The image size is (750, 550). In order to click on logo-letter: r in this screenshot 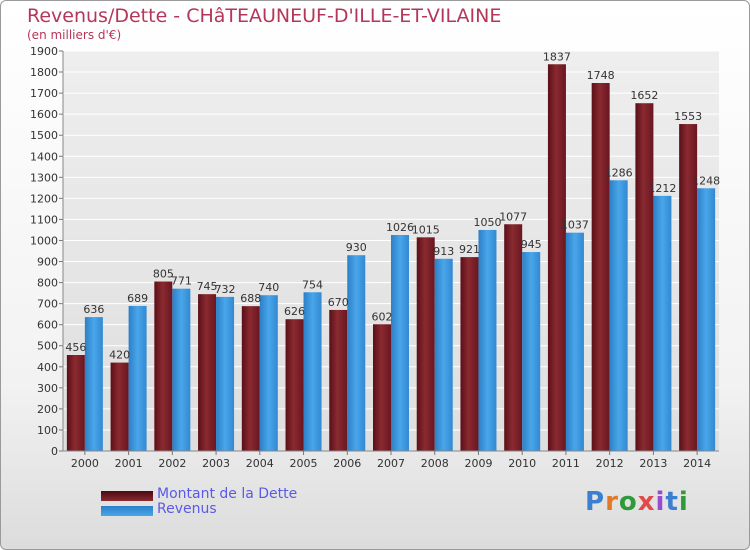, I will do `click(612, 502)`.